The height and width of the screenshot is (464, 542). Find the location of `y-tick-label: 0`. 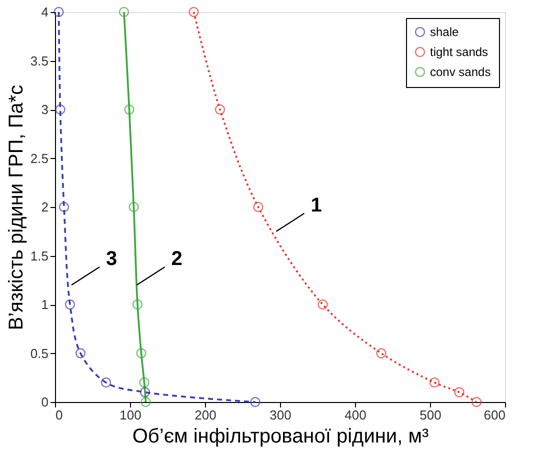

y-tick-label: 0 is located at coordinates (44, 402).